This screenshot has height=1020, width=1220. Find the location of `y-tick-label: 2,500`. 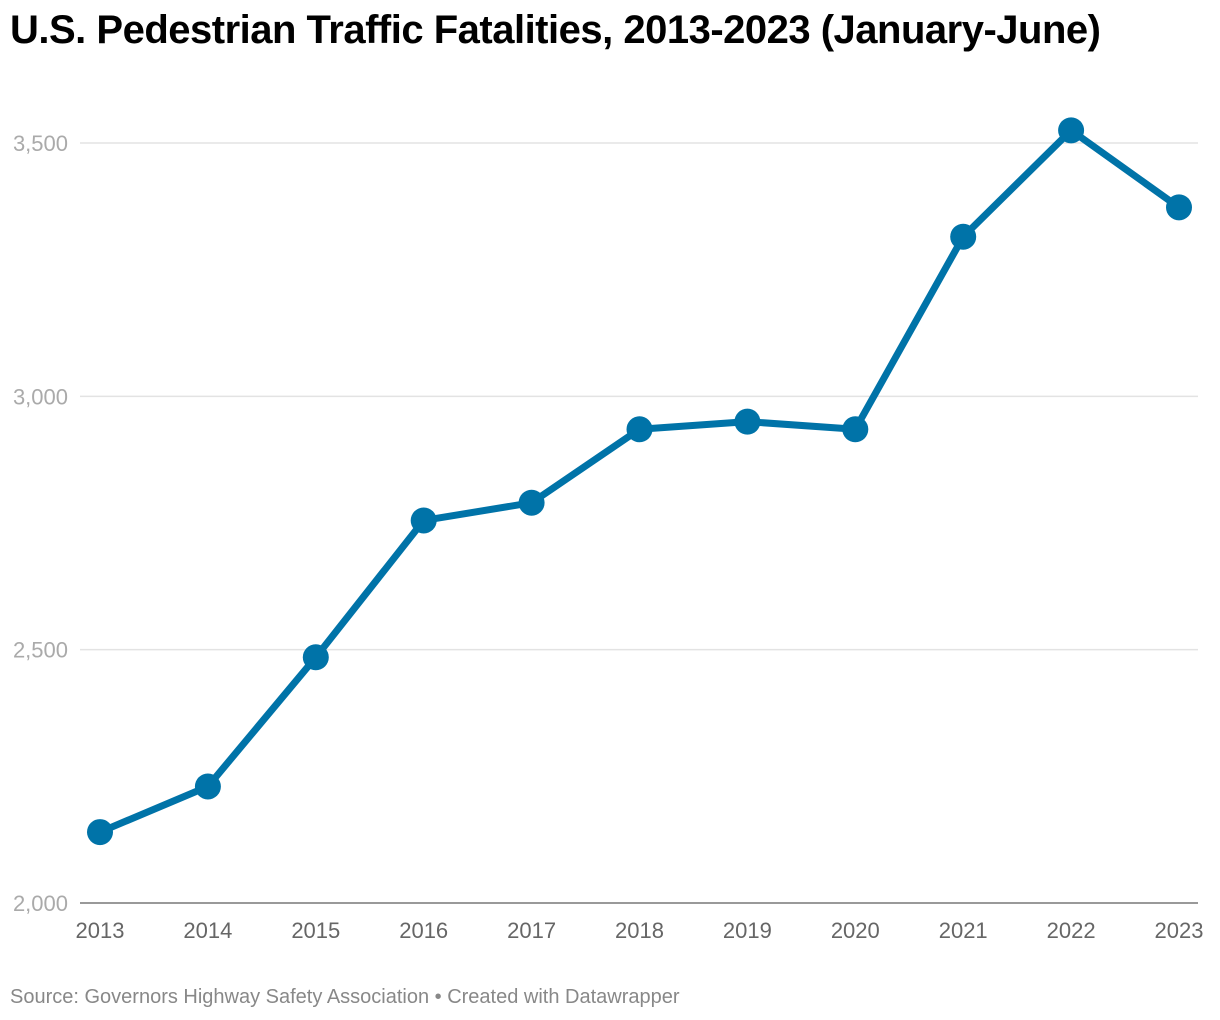

y-tick-label: 2,500 is located at coordinates (40, 650).